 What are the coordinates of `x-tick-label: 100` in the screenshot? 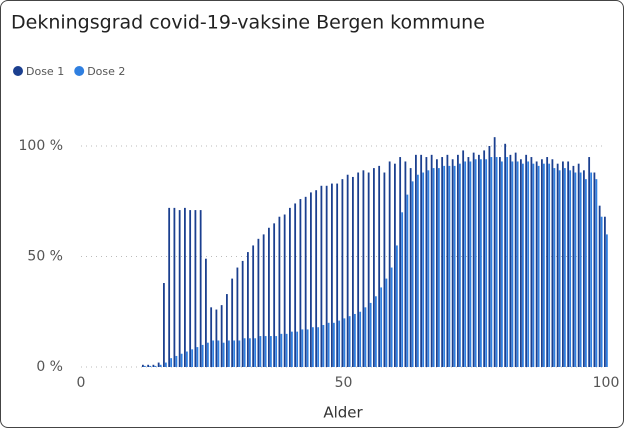 It's located at (606, 383).